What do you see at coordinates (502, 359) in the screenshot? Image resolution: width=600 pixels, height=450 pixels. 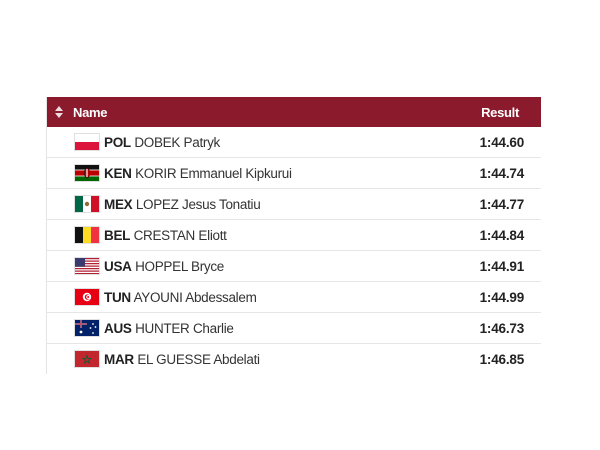 I see `result-value: 1:46.85` at bounding box center [502, 359].